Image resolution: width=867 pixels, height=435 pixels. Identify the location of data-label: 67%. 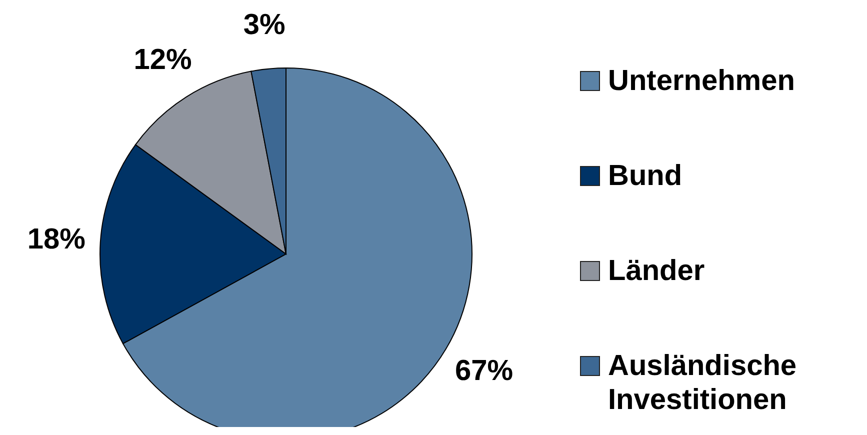
(484, 371).